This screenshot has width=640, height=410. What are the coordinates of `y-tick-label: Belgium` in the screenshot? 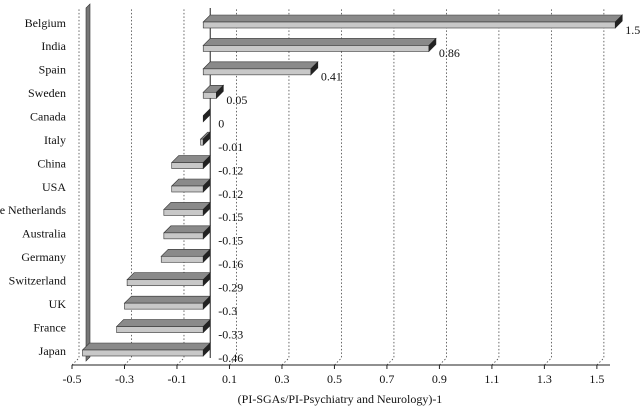 It's located at (46, 23).